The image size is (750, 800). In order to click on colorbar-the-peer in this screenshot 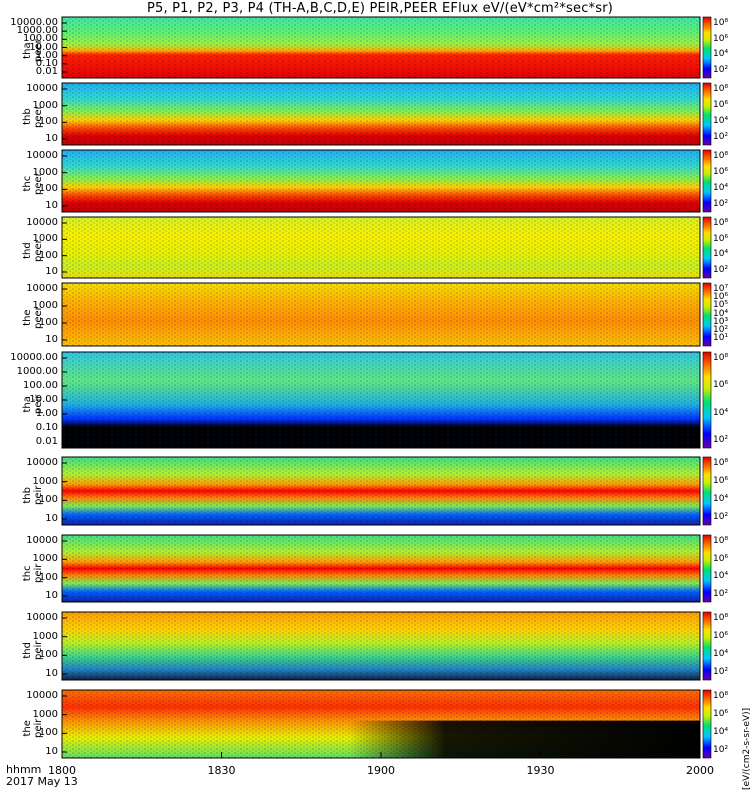, I will do `click(707, 314)`.